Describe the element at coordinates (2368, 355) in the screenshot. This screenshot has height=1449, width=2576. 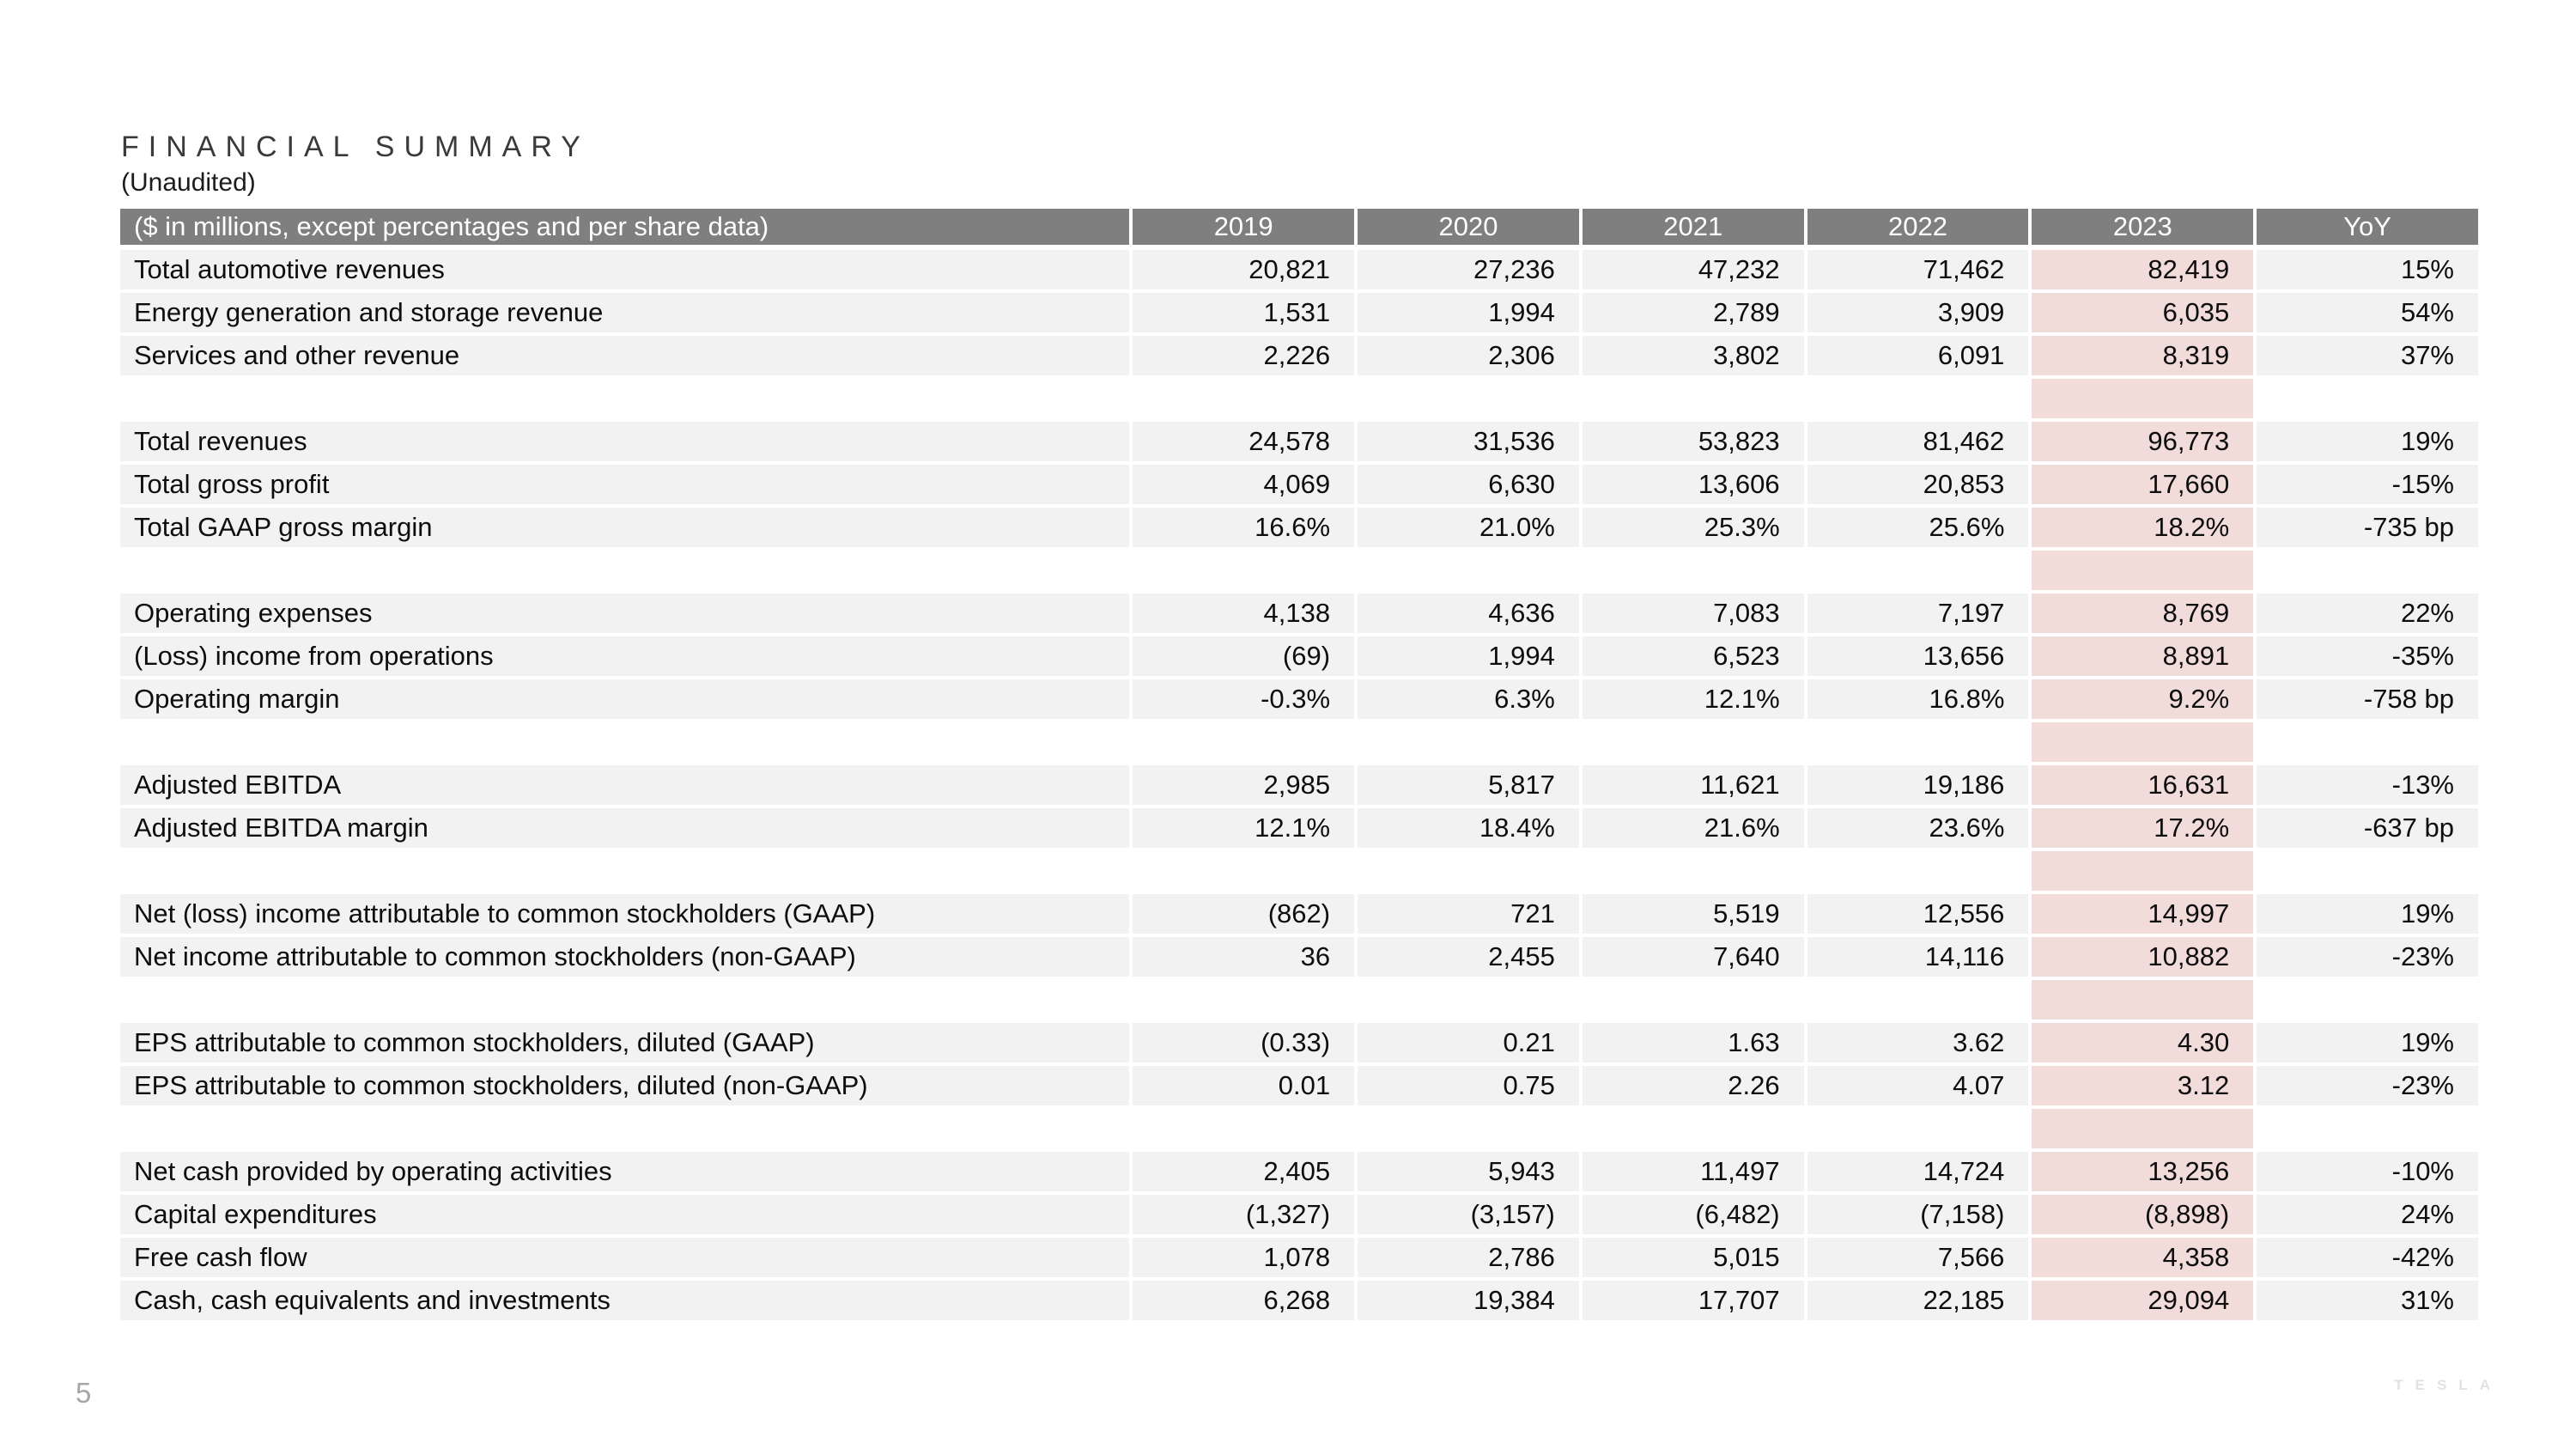
I see `cell-yoy: 37%` at that location.